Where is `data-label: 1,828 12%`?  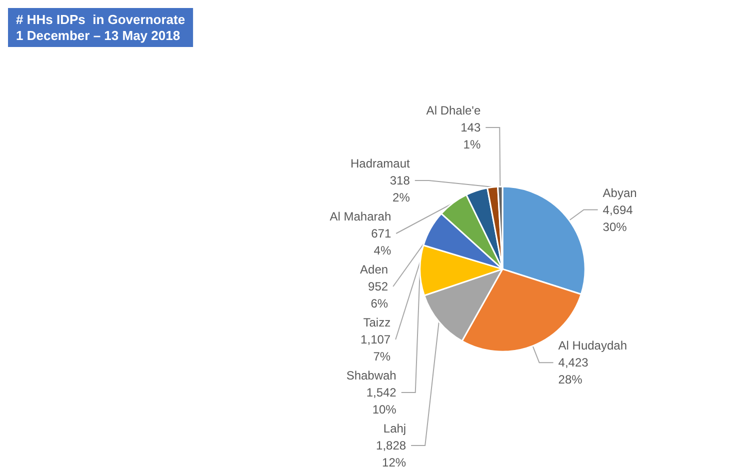 data-label: 1,828 12% is located at coordinates (391, 454).